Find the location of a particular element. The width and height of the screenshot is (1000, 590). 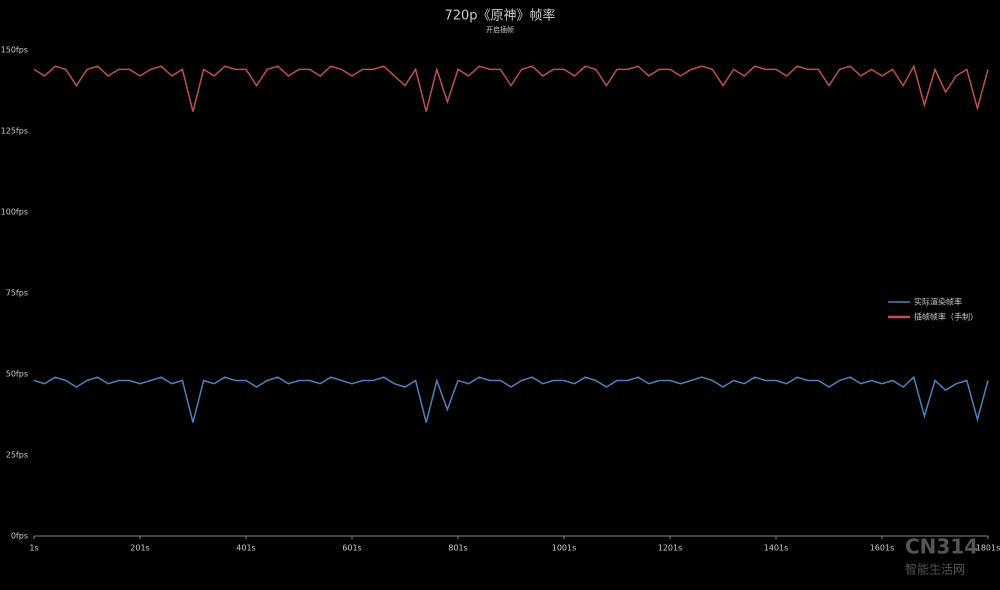

watermark: CN314 is located at coordinates (941, 547).